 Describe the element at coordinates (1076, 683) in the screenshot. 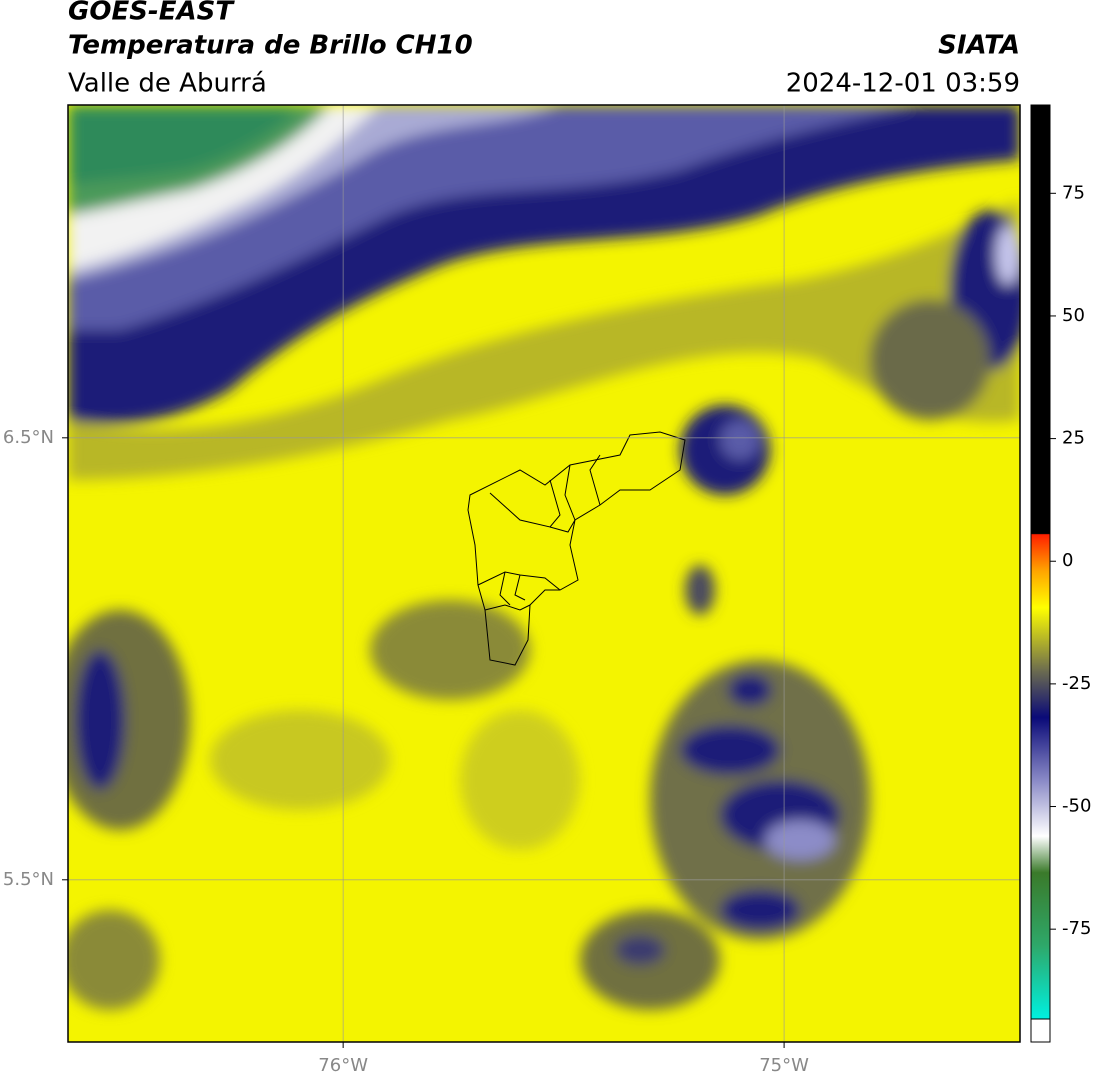

I see `colorbar-tick-label: -25` at that location.